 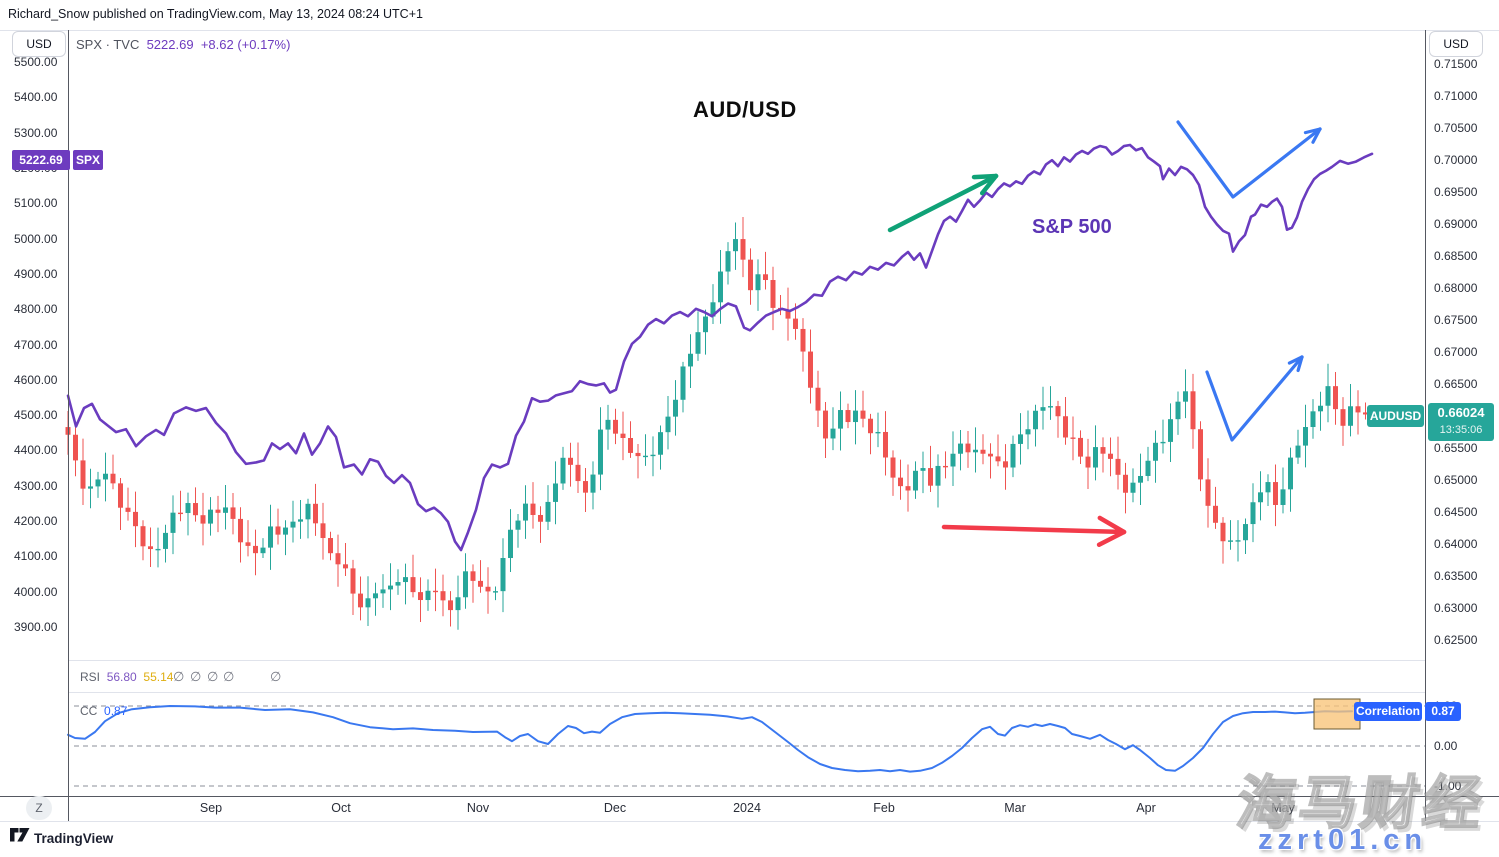 What do you see at coordinates (1461, 412) in the screenshot?
I see `audusd-price: 0.66024` at bounding box center [1461, 412].